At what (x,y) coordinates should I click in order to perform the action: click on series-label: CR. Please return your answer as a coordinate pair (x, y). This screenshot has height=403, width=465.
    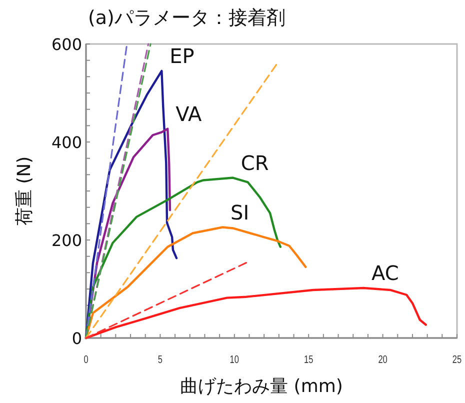
    Looking at the image, I should click on (254, 162).